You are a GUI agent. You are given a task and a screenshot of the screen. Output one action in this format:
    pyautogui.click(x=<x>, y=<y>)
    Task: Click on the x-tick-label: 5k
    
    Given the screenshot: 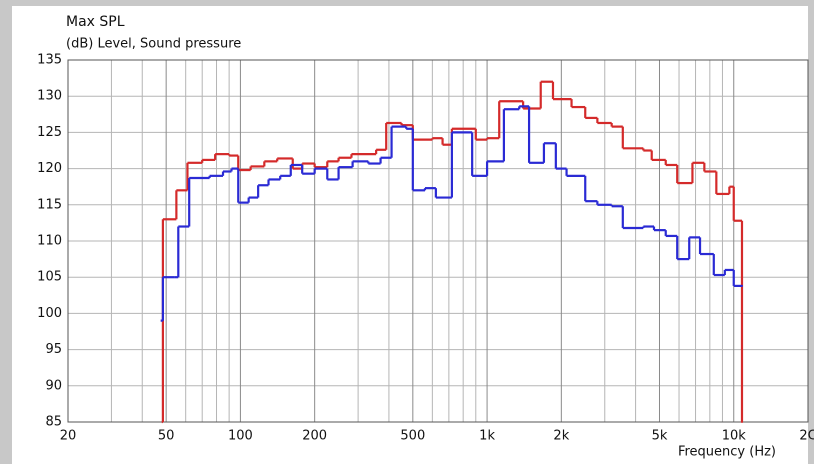 What is the action you would take?
    pyautogui.click(x=660, y=436)
    